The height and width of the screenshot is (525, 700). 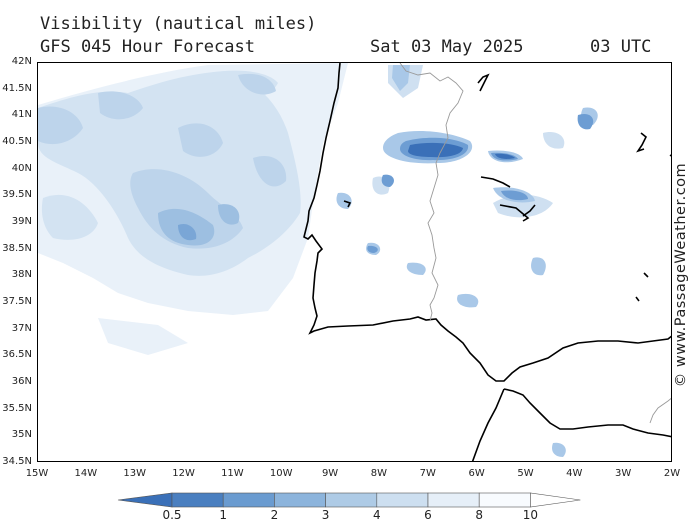 I want to click on lat-tick-label: 38.5N, so click(x=17, y=248).